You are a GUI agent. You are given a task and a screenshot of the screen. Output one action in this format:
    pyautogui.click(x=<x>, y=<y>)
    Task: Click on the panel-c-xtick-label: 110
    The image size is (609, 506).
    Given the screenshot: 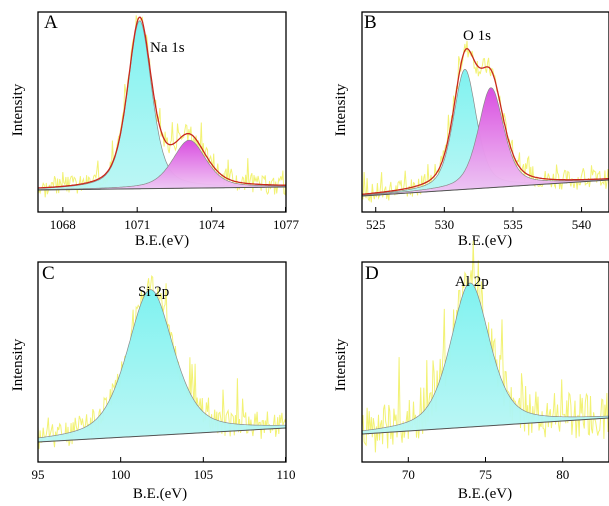 What is the action you would take?
    pyautogui.click(x=285, y=474)
    